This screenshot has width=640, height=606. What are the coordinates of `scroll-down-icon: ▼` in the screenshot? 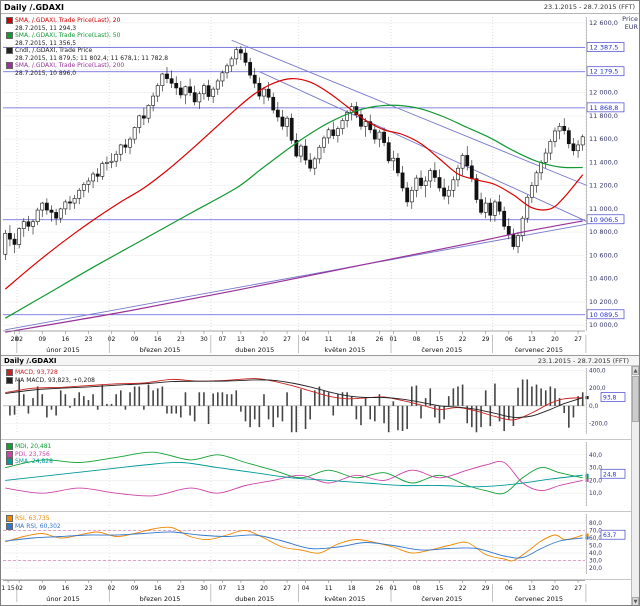 It's located at (635, 601).